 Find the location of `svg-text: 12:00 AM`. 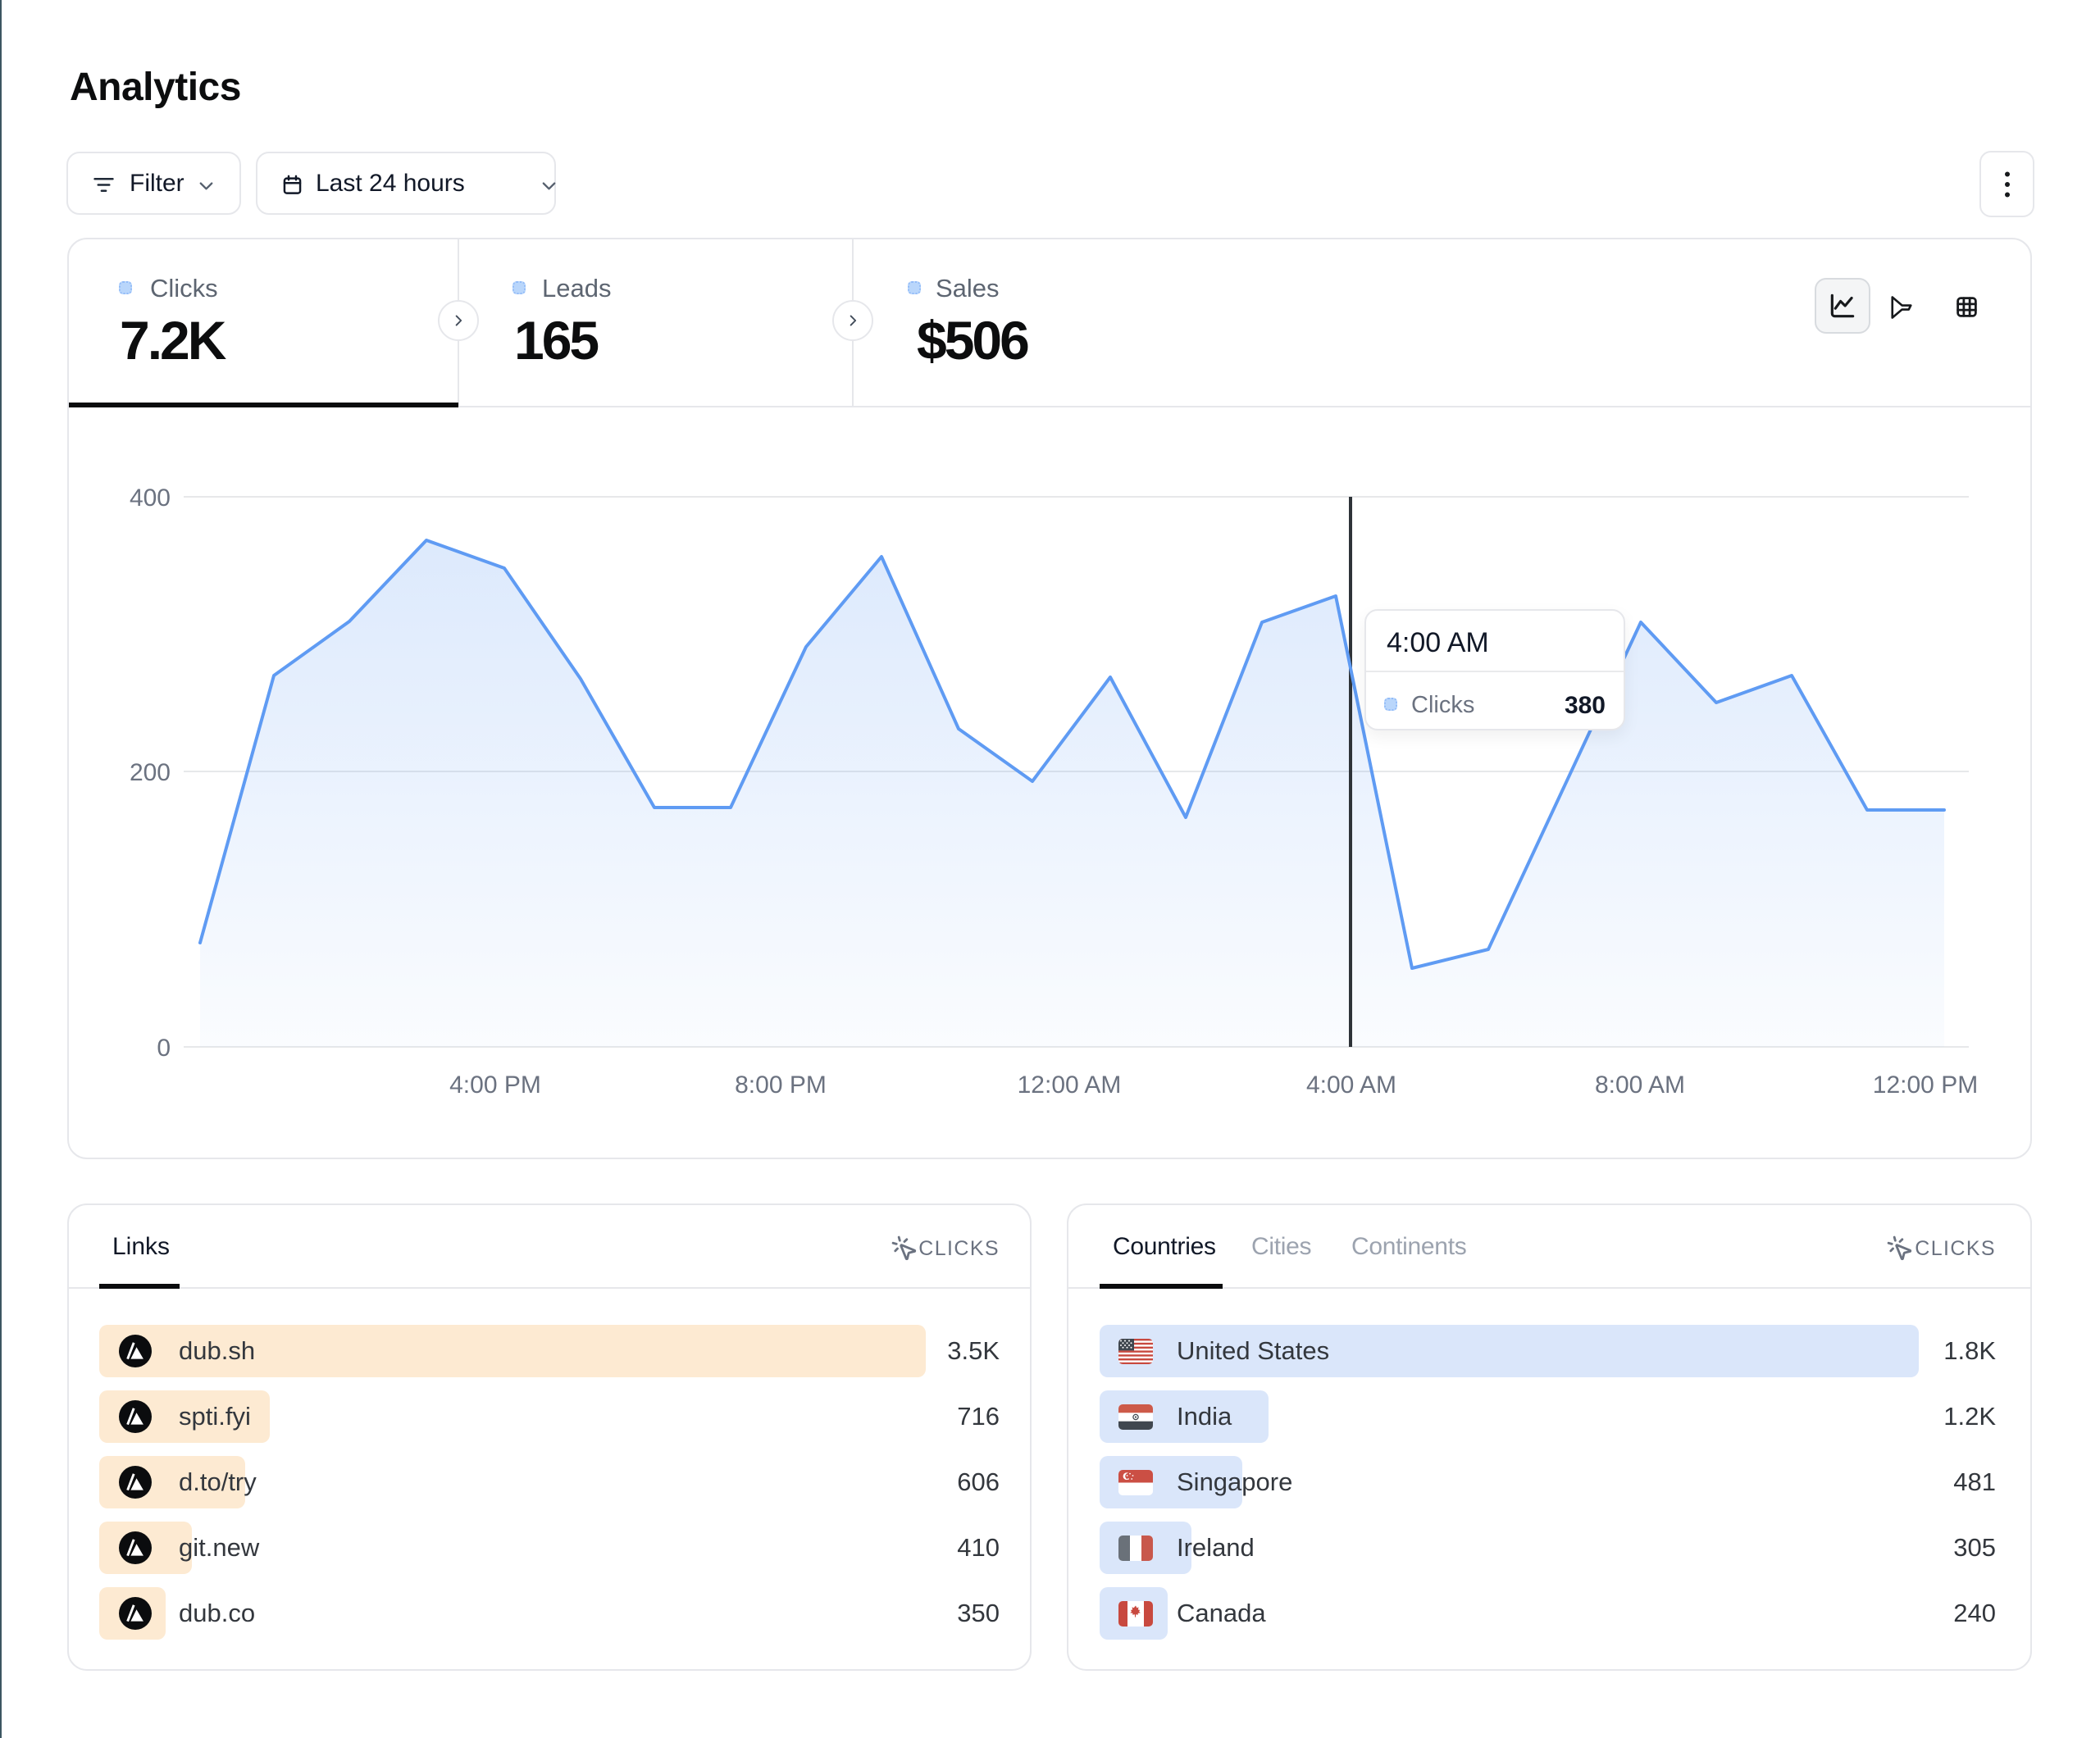

svg-text: 12:00 AM is located at coordinates (1070, 1085).